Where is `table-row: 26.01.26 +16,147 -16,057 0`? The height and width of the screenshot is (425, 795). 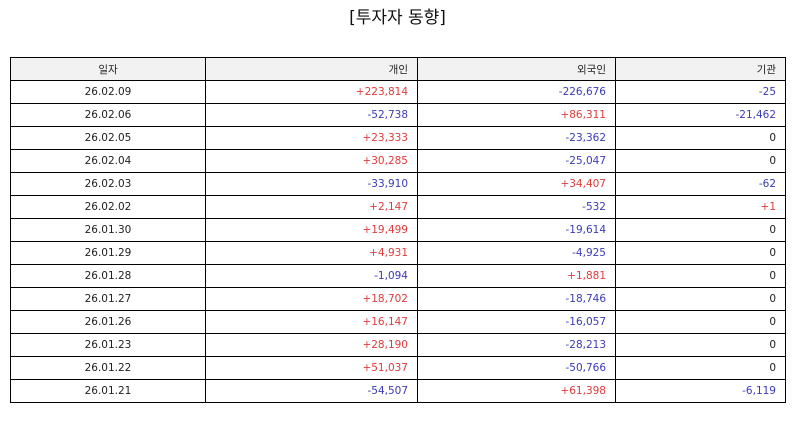
table-row: 26.01.26 +16,147 -16,057 0 is located at coordinates (398, 322).